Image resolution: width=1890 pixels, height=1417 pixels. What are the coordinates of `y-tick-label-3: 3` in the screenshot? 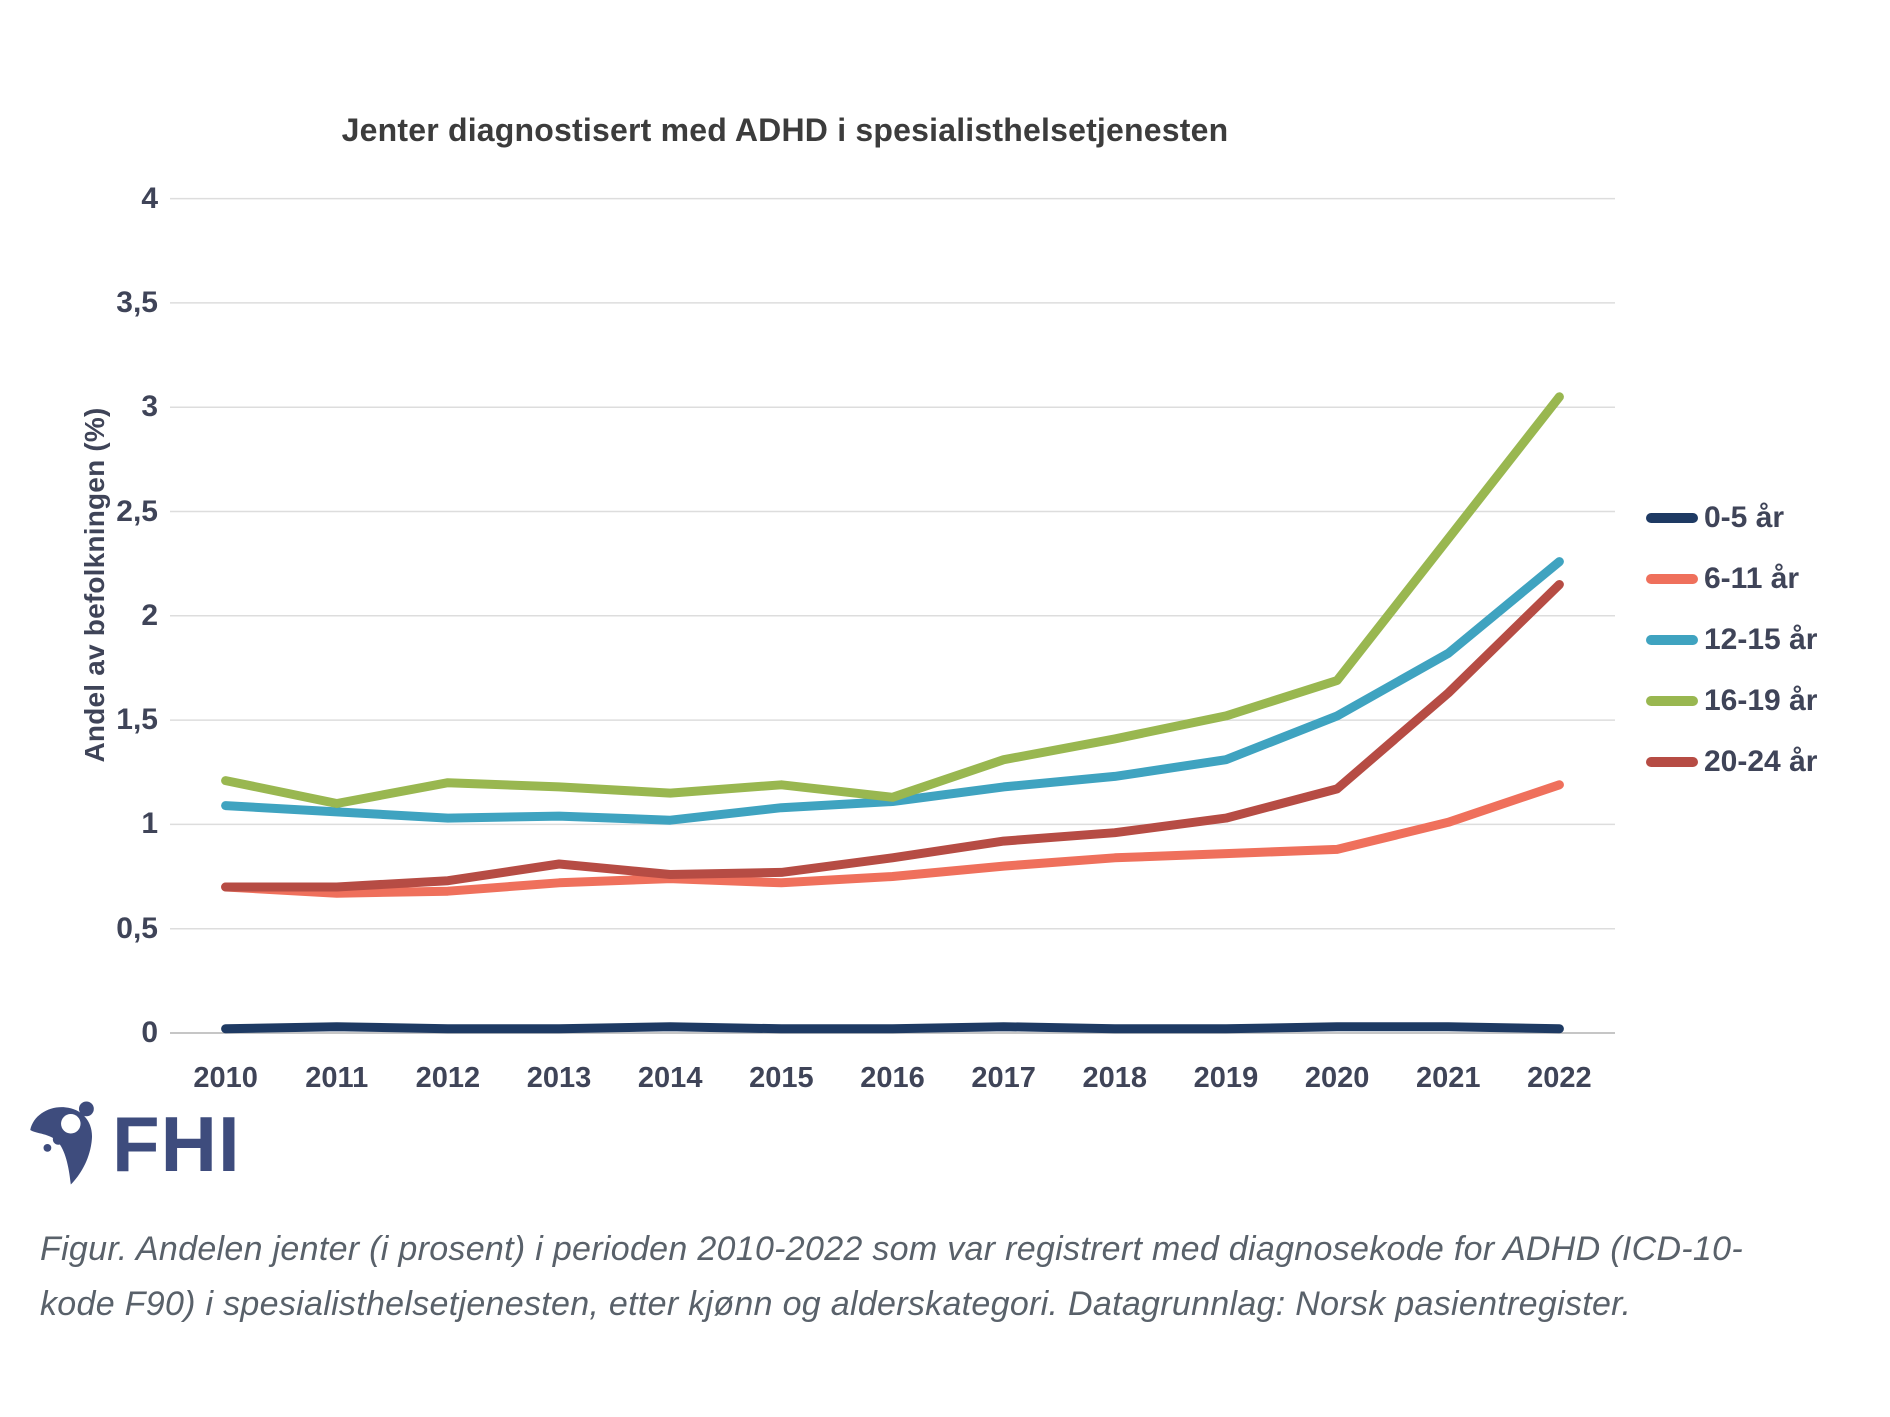 It's located at (149, 407).